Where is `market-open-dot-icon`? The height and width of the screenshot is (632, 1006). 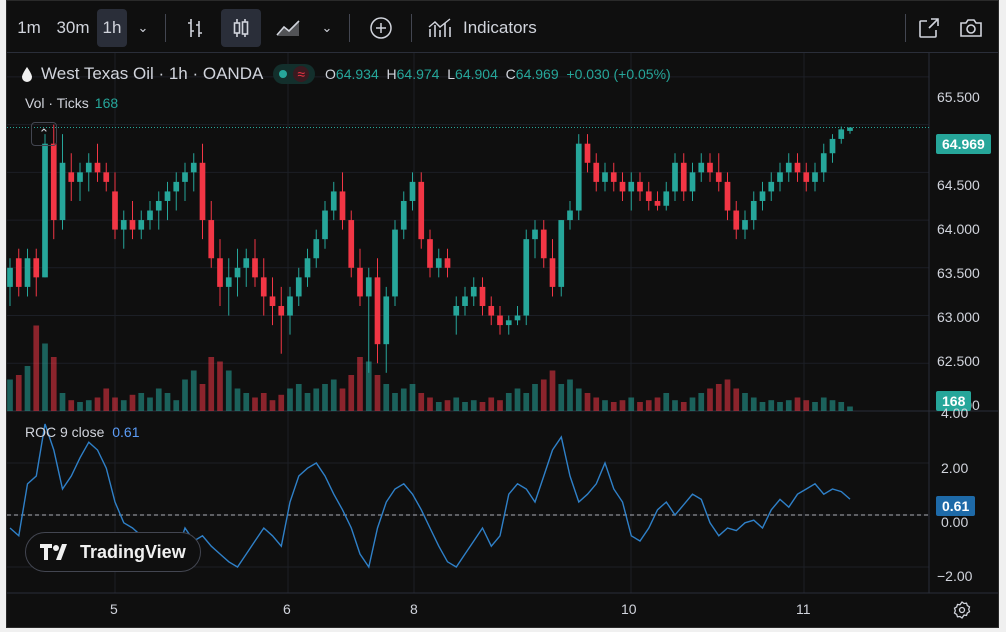 market-open-dot-icon is located at coordinates (283, 74).